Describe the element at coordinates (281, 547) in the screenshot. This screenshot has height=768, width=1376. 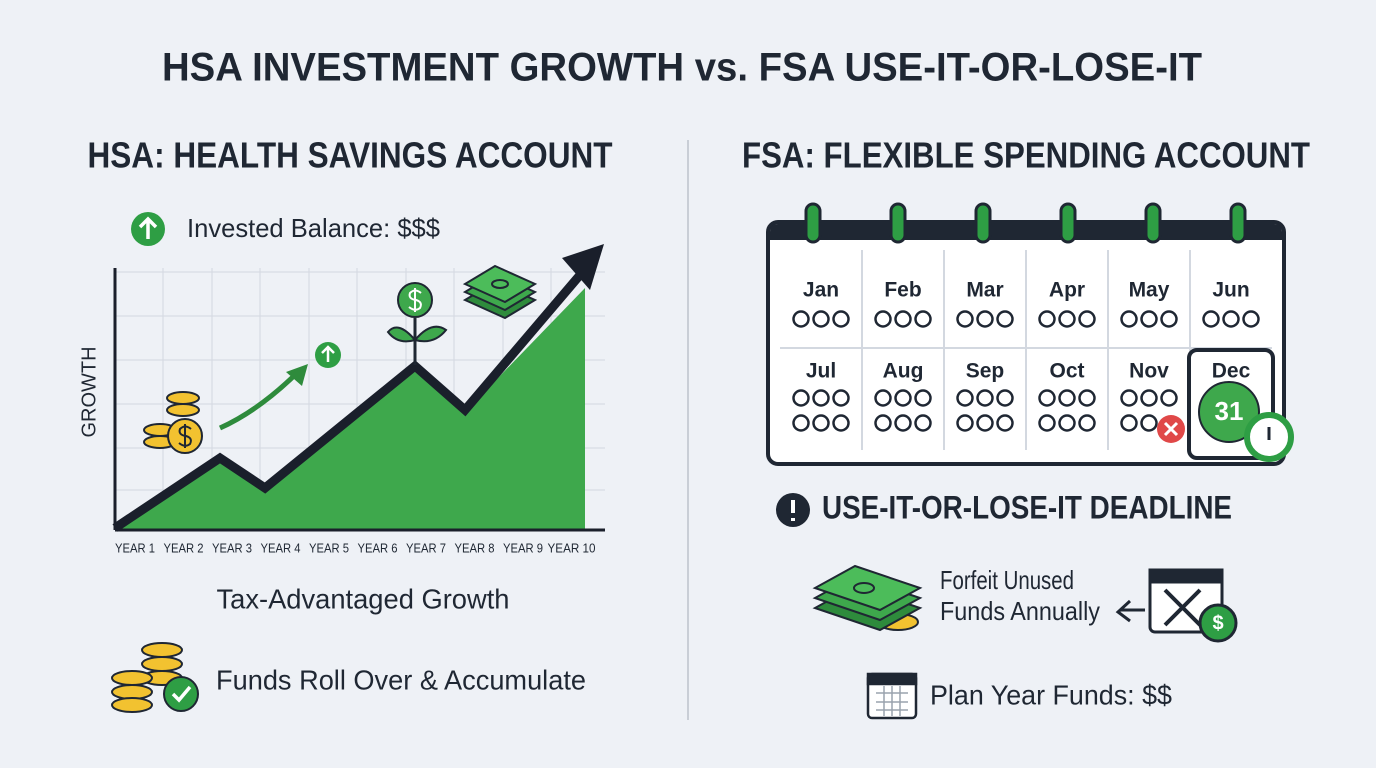
I see `x-tick-label: YEAR 4` at that location.